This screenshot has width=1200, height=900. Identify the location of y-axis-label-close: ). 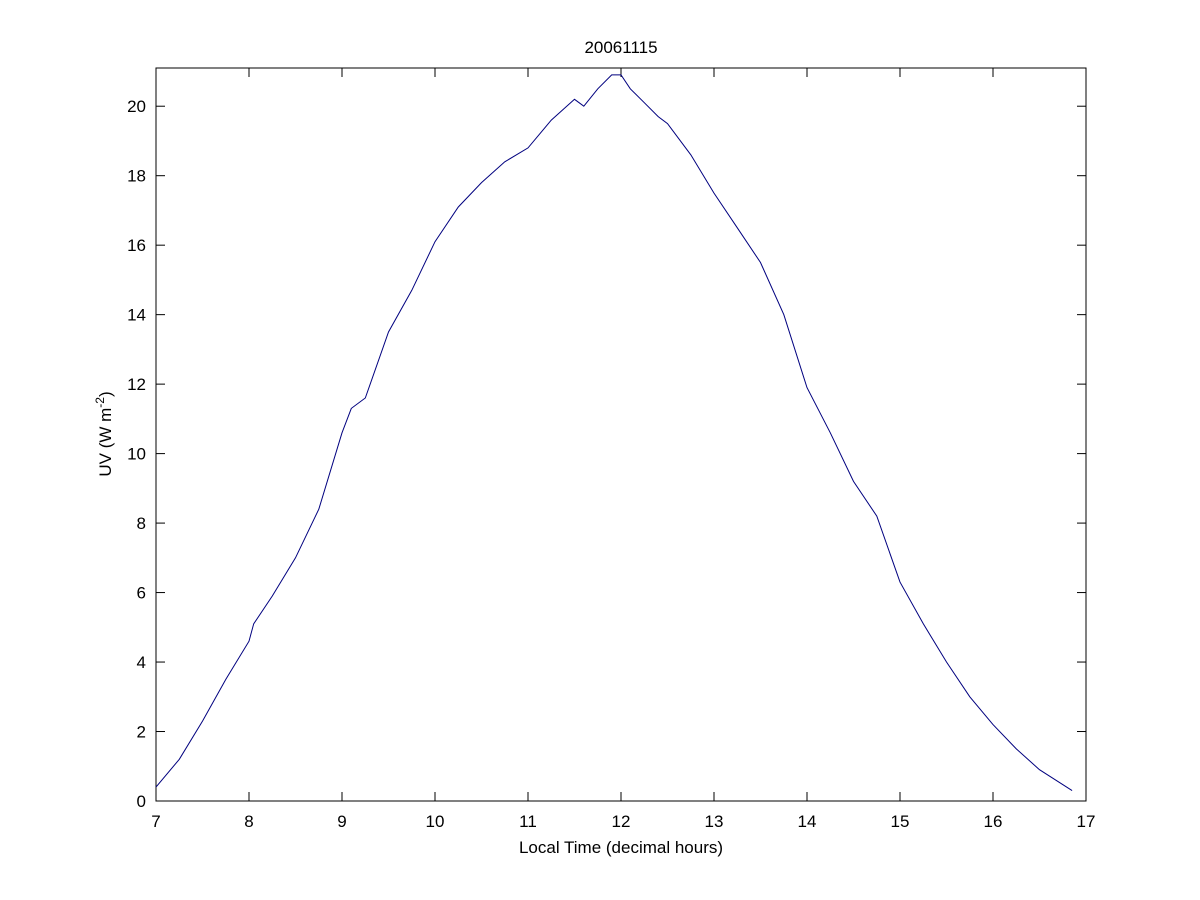
(105, 394).